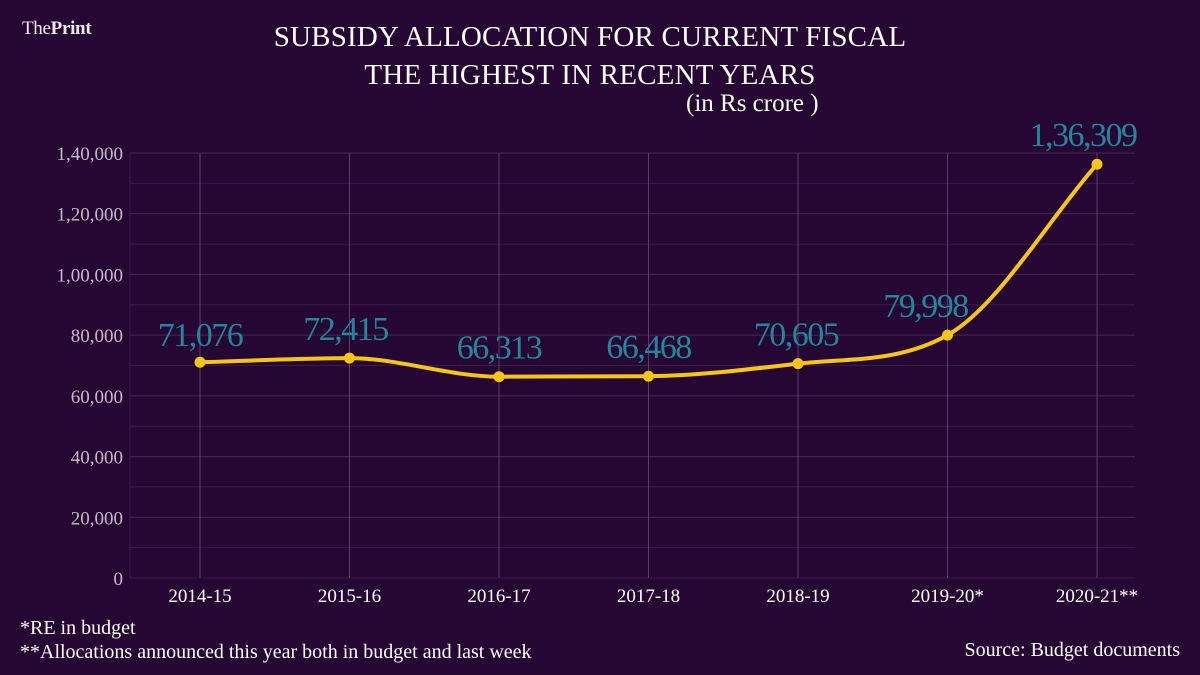 This screenshot has width=1200, height=675. Describe the element at coordinates (590, 75) in the screenshot. I see `chart-title-line2: THE HIGHEST IN RECENT YEARS` at that location.